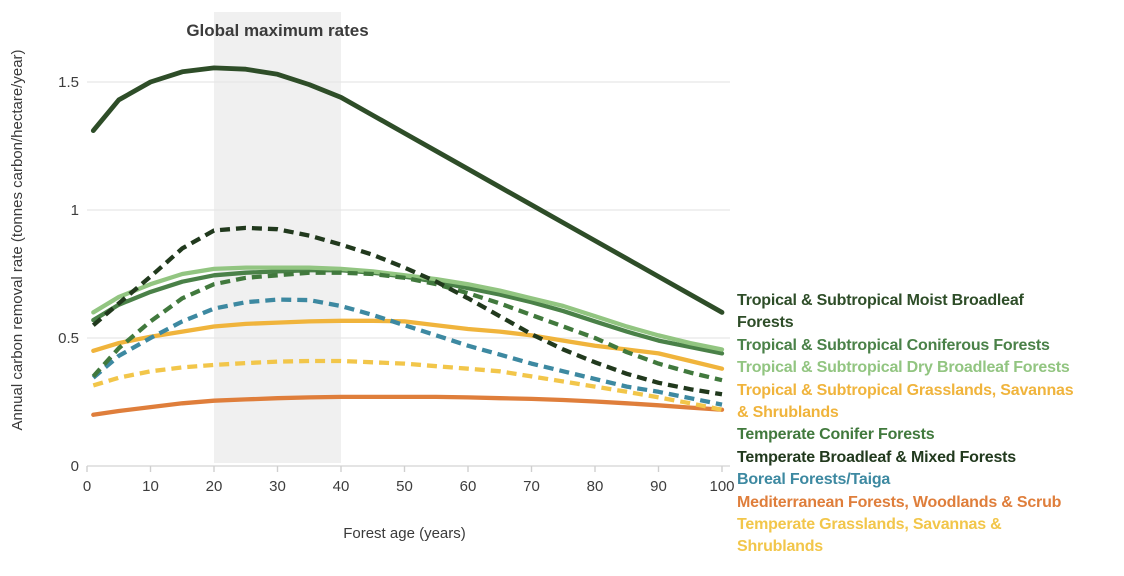 Image resolution: width=1124 pixels, height=576 pixels. Describe the element at coordinates (814, 480) in the screenshot. I see `legend-item-boreal-taiga: Boreal Forests/Taiga` at that location.